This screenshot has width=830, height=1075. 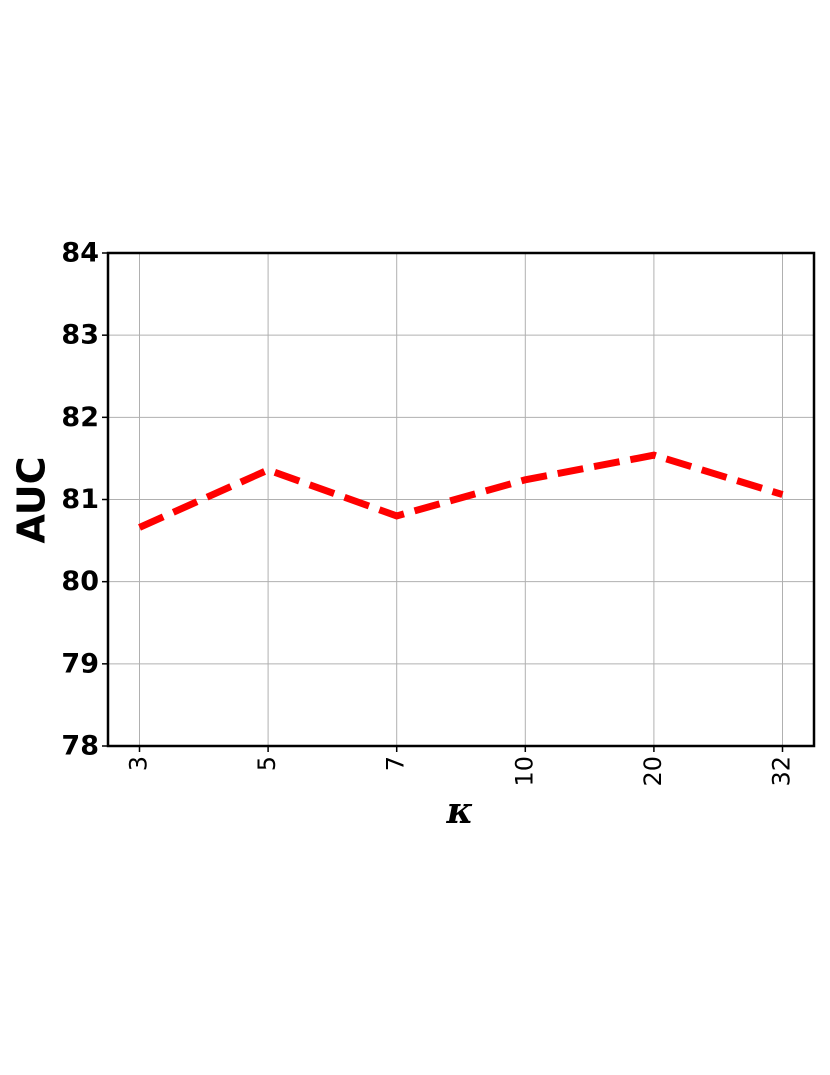 What do you see at coordinates (80, 663) in the screenshot?
I see `y-tick-label: 79` at bounding box center [80, 663].